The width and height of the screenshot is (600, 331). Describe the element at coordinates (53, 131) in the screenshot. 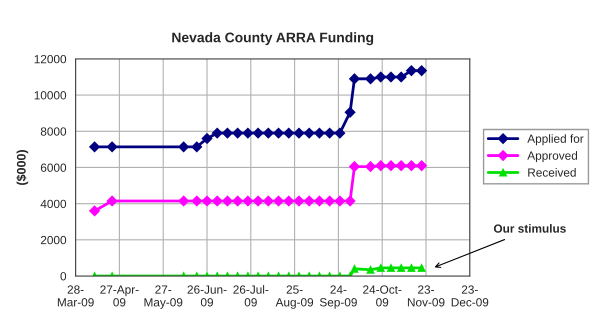

I see `y-tick-label: 8000` at that location.